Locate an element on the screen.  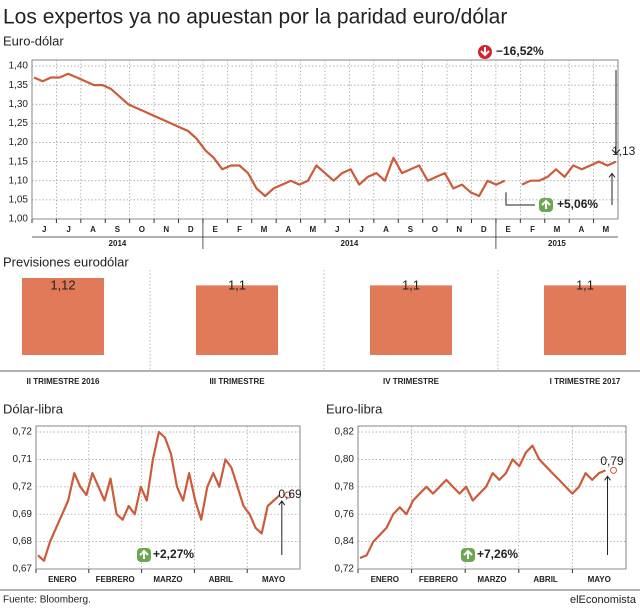
category-label: II TRIMESTRE 2016 is located at coordinates (63, 381).